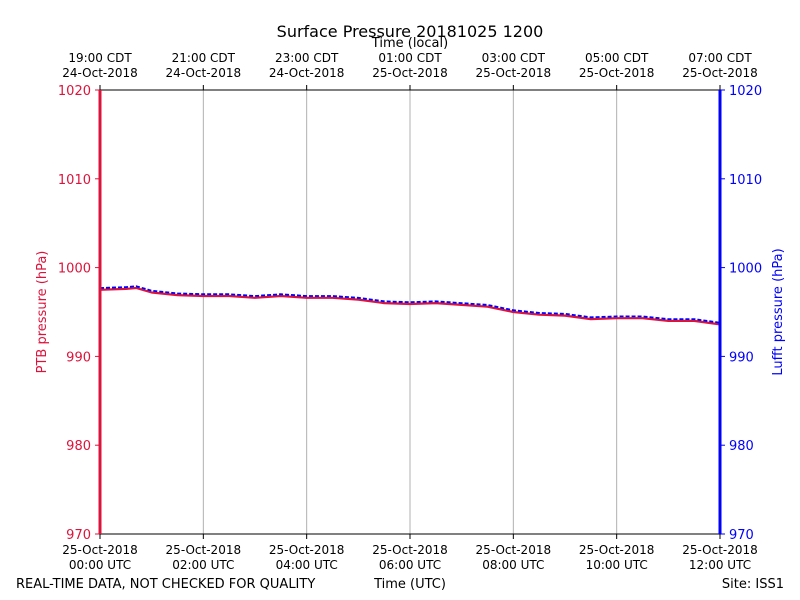 This screenshot has width=800, height=600. I want to click on footer-quality-note: REAL-TIME DATA, NOT CHECKED FOR QUALITY, so click(165, 584).